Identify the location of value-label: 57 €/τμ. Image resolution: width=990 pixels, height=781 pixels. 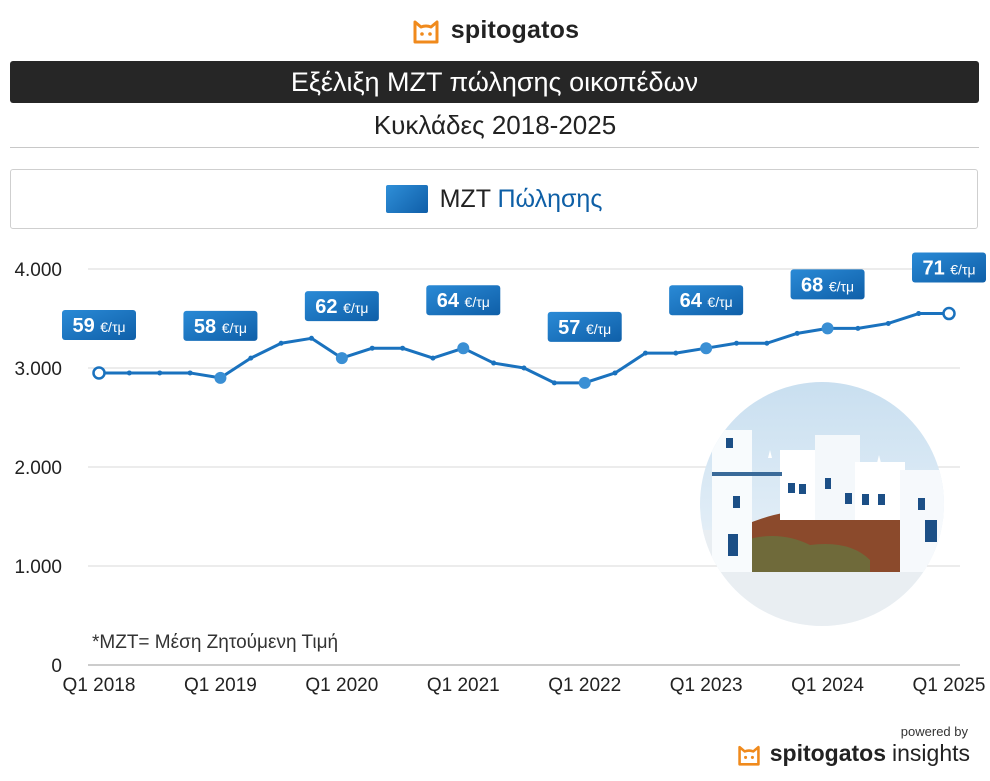
(584, 326).